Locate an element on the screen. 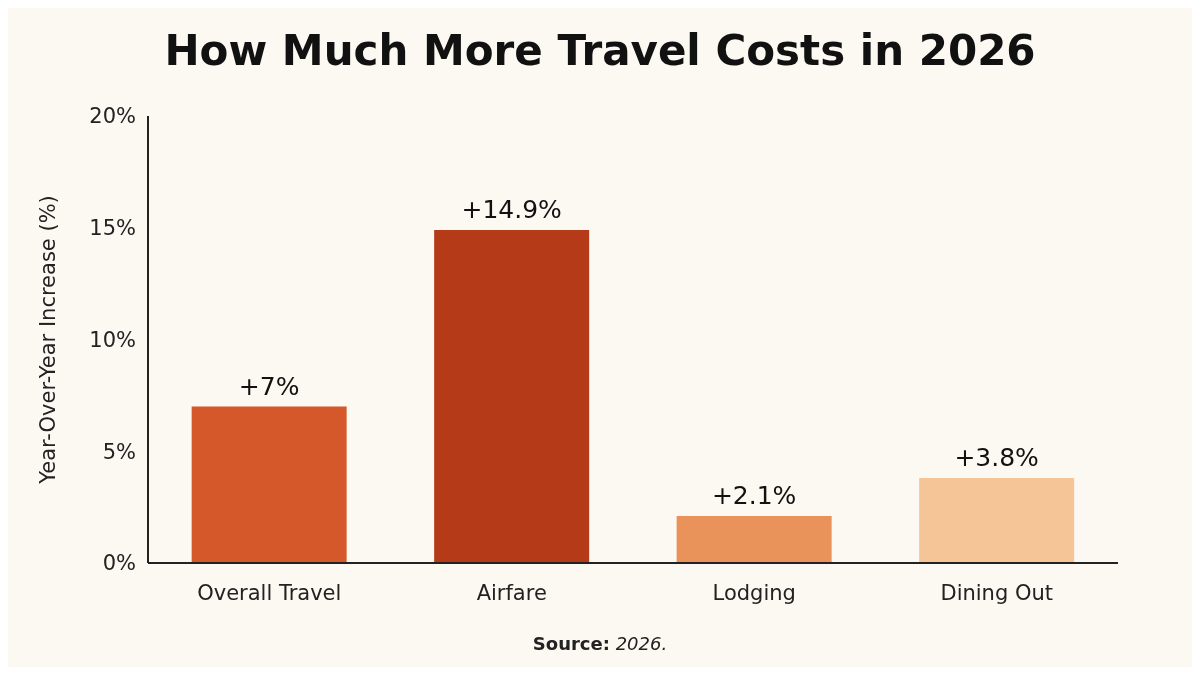 The height and width of the screenshot is (675, 1200). x-tick-label: Lodging is located at coordinates (754, 592).